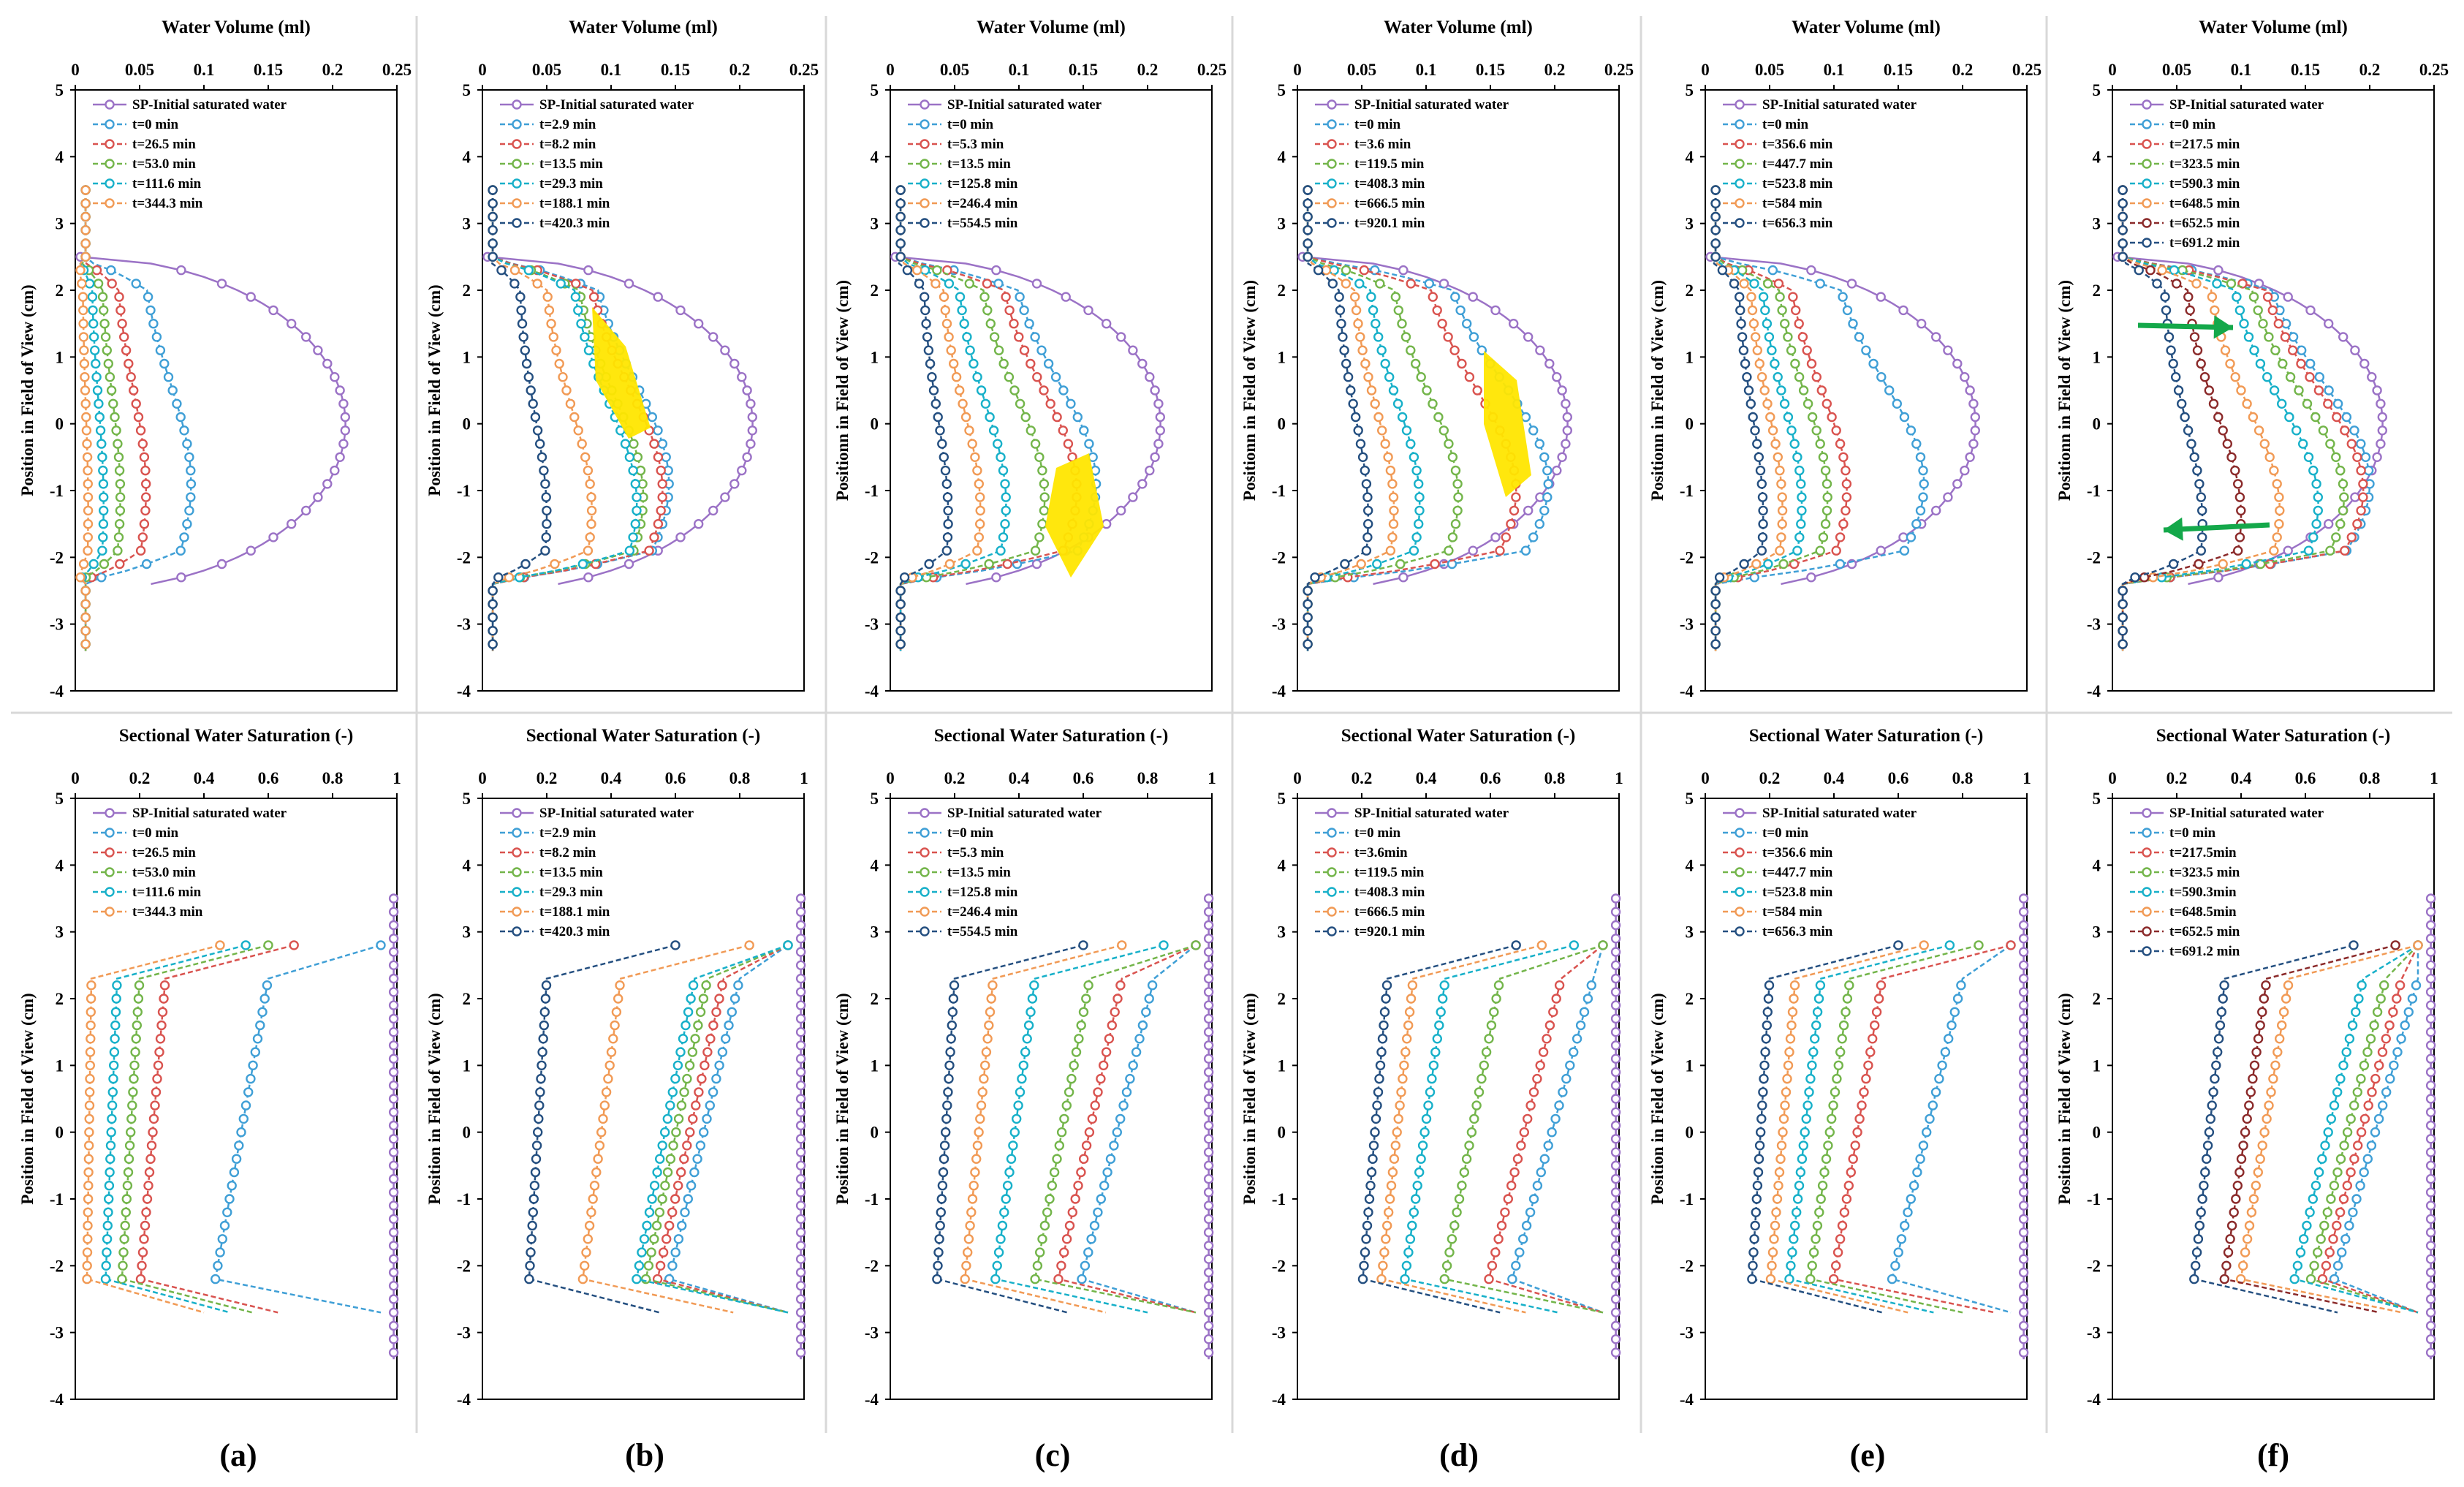  What do you see at coordinates (2192, 833) in the screenshot?
I see `legend-entry: t=0 min` at bounding box center [2192, 833].